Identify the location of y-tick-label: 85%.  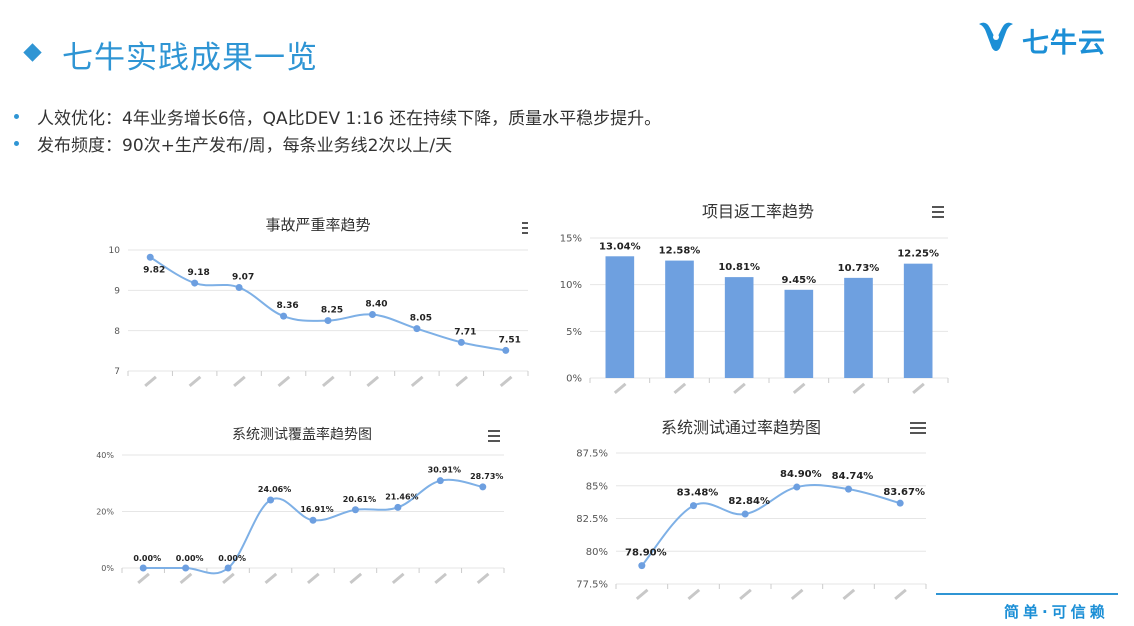
(597, 486).